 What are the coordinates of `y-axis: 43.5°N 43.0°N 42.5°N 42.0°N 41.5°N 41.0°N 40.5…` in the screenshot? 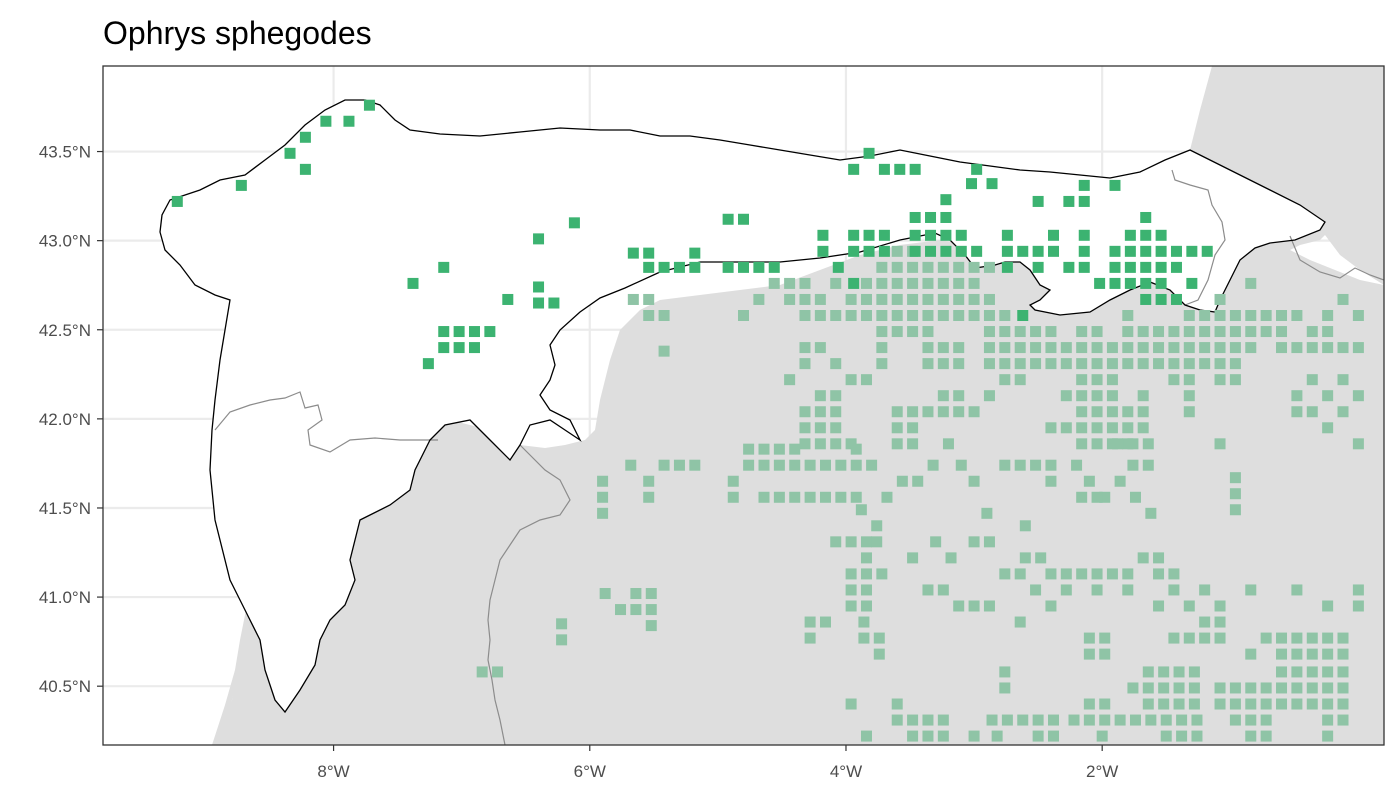 It's located at (71, 419).